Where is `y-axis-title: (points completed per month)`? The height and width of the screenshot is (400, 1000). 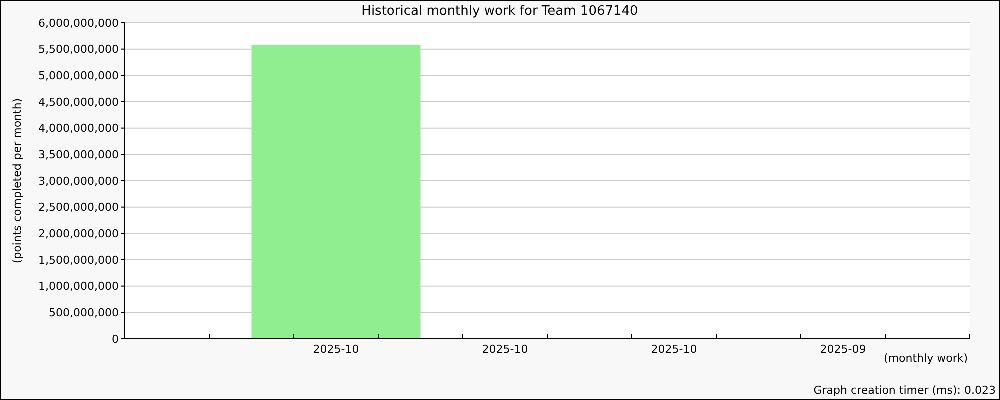 y-axis-title: (points completed per month) is located at coordinates (17, 181).